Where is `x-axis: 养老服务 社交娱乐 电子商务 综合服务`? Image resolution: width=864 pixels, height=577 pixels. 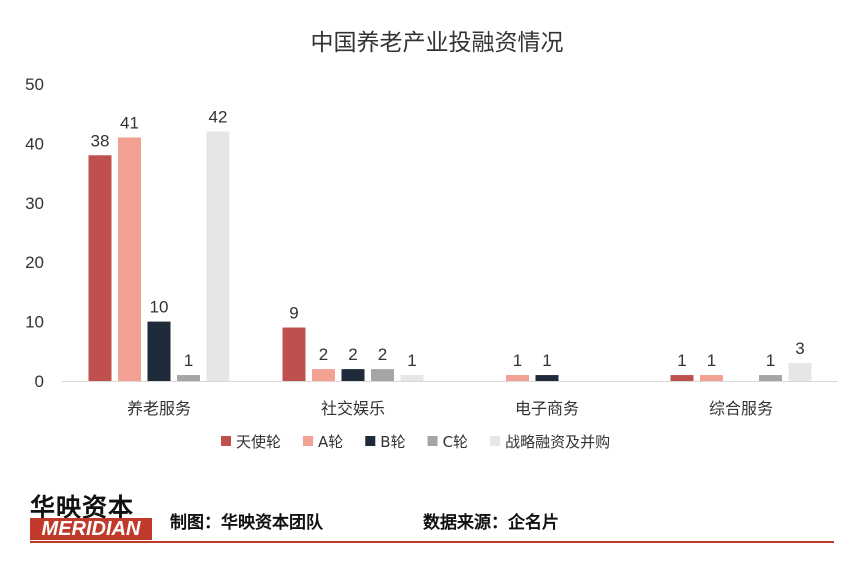 x-axis: 养老服务 社交娱乐 电子商务 综合服务 is located at coordinates (450, 408).